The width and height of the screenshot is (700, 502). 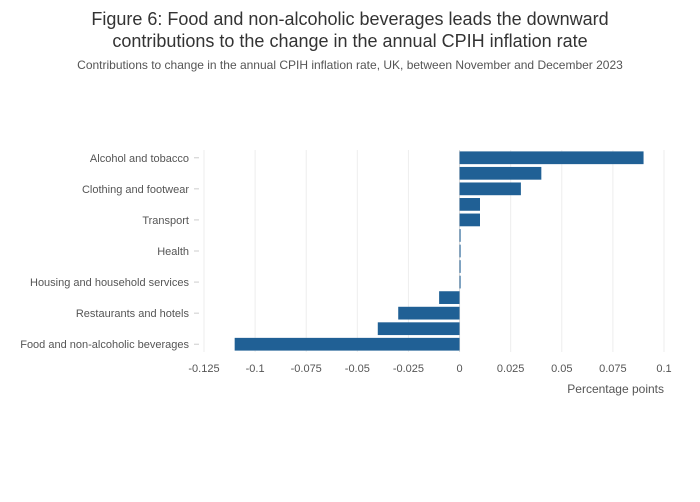 What do you see at coordinates (459, 369) in the screenshot?
I see `x-tick-label: 0` at bounding box center [459, 369].